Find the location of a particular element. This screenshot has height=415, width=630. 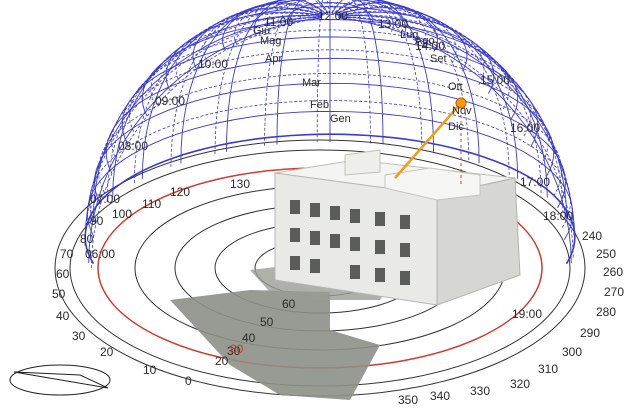

azimuth-label: 330 is located at coordinates (480, 391).